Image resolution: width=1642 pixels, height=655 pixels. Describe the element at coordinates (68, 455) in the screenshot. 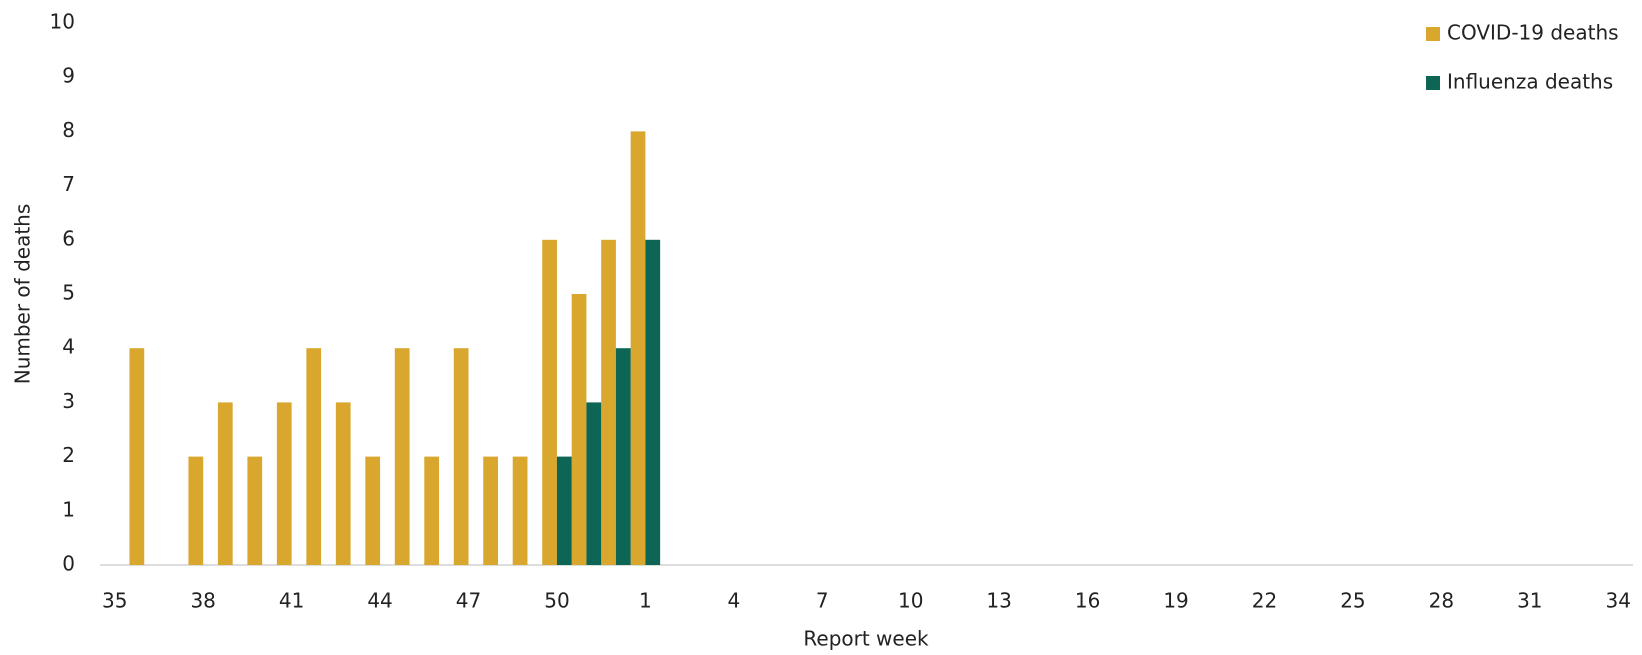

I see `y-tick-label: 2` at that location.